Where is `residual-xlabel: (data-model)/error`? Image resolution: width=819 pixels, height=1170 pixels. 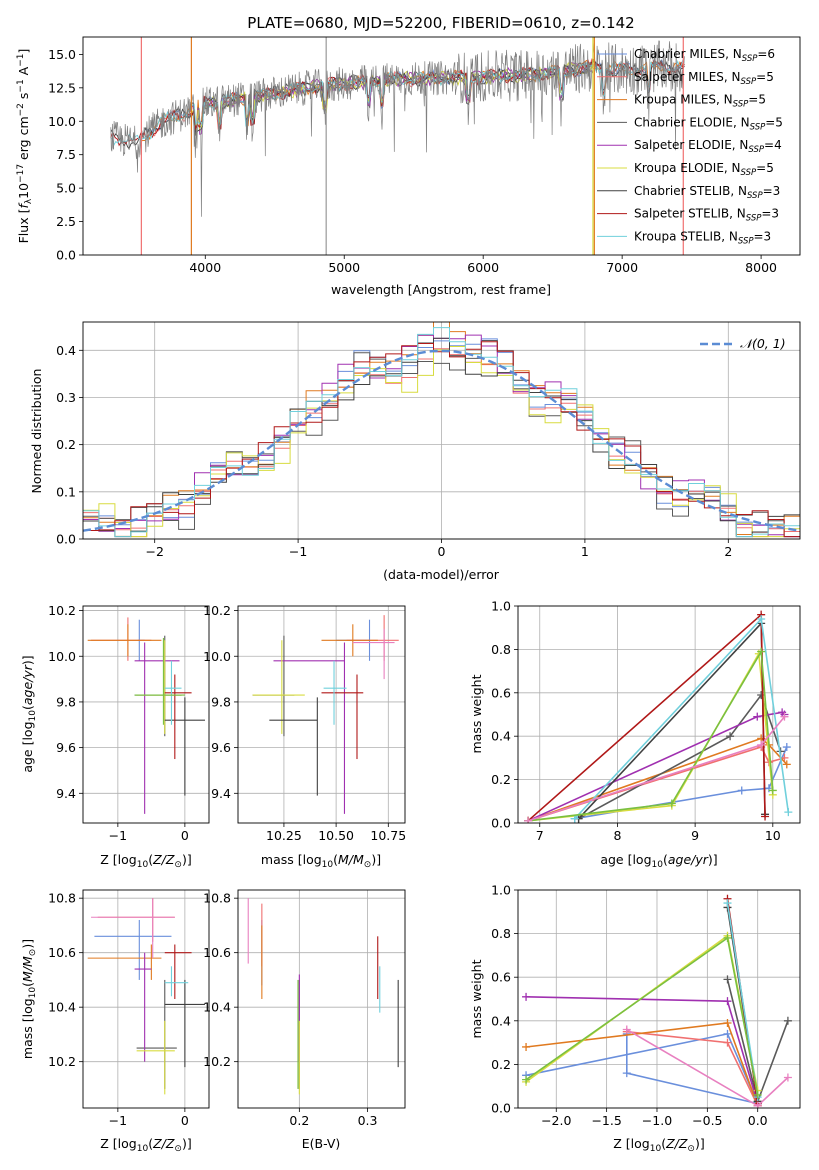 residual-xlabel: (data-model)/error is located at coordinates (441, 574).